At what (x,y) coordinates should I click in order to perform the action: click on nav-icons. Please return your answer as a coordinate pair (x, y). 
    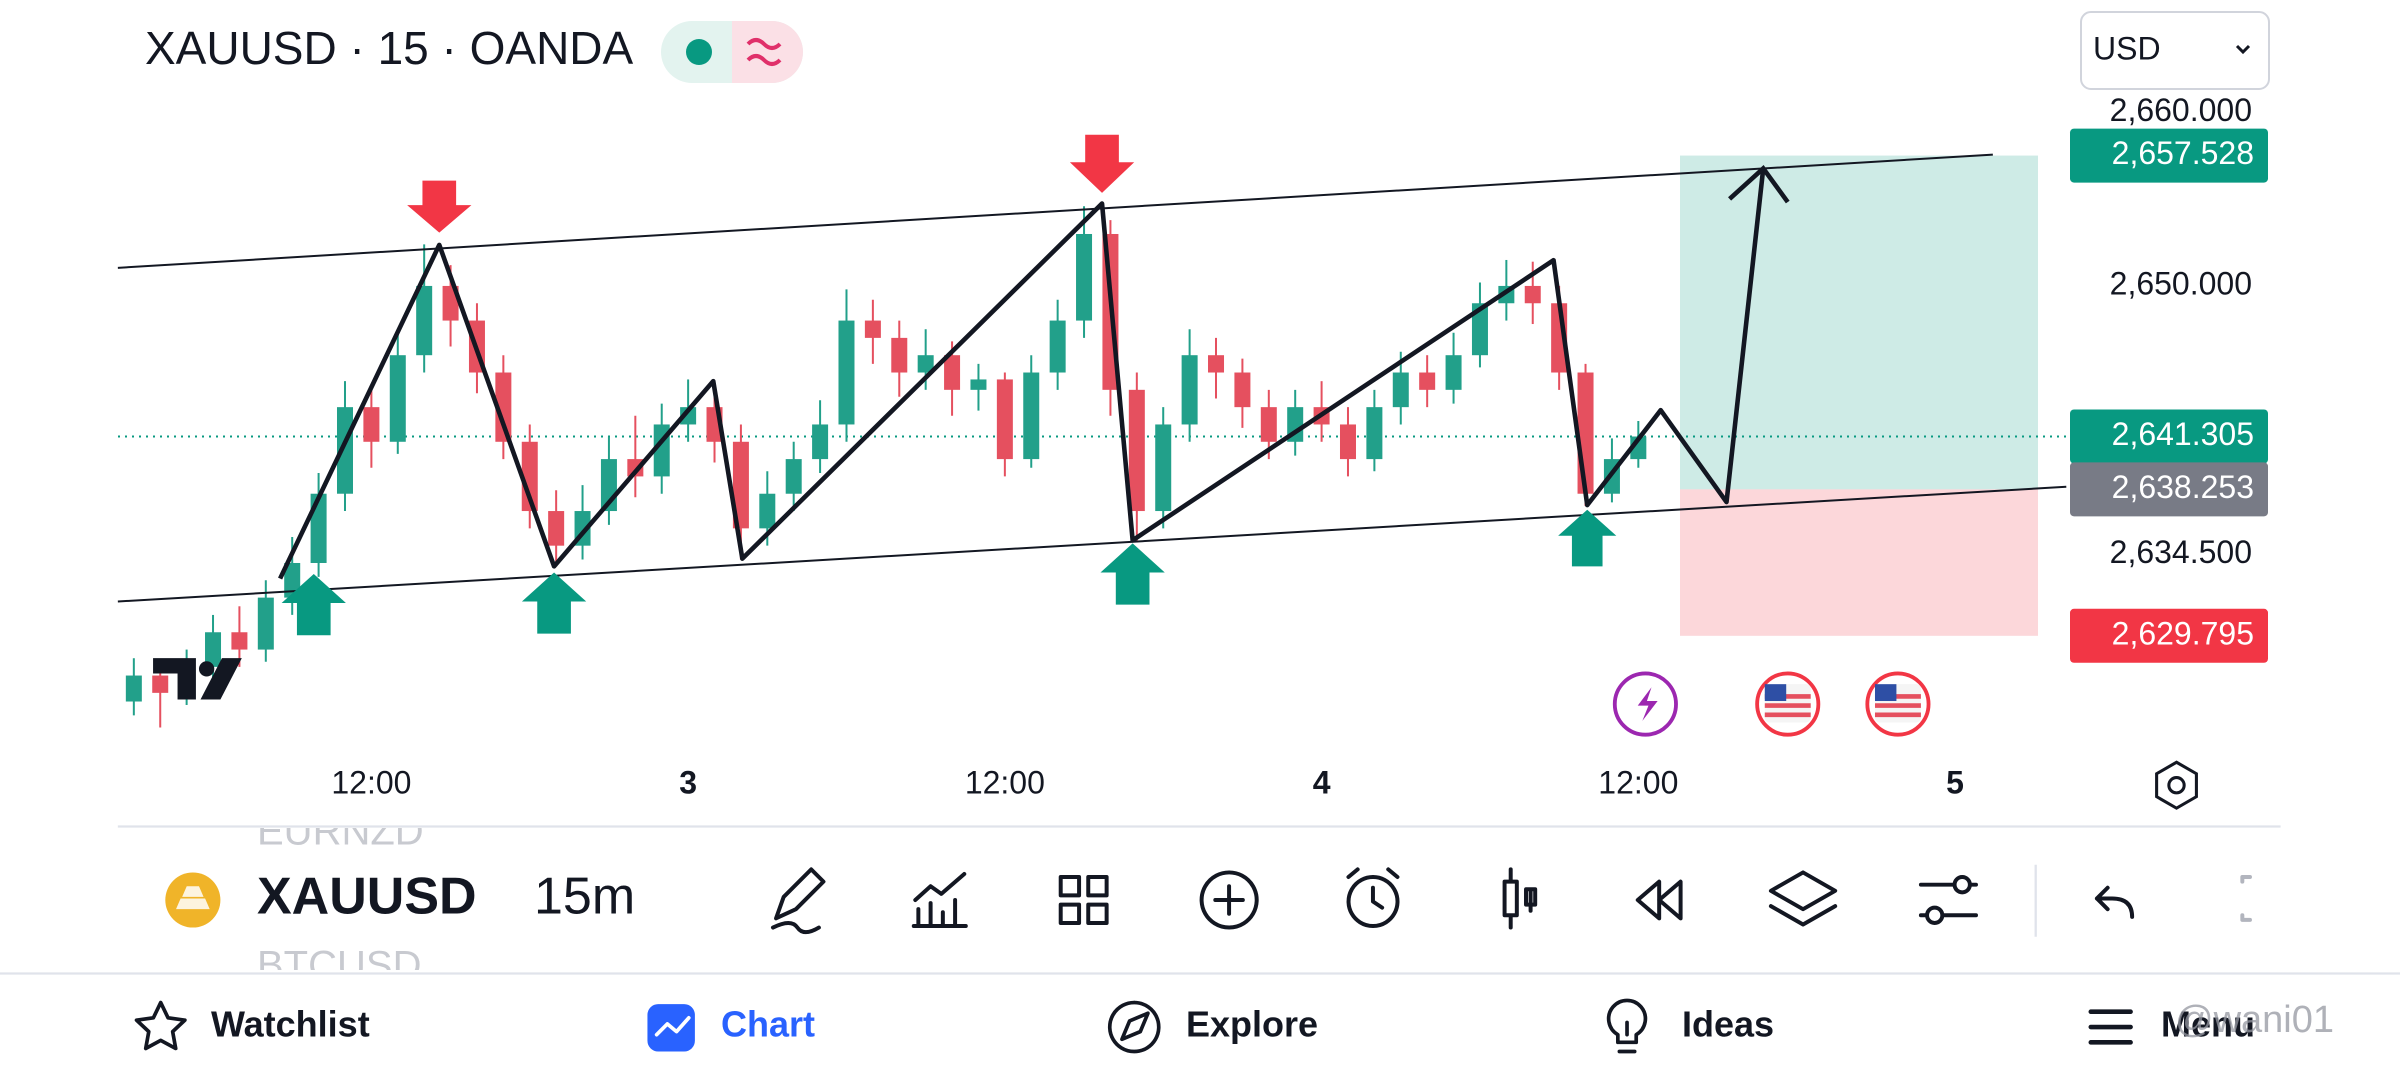
    Looking at the image, I should click on (1133, 1026).